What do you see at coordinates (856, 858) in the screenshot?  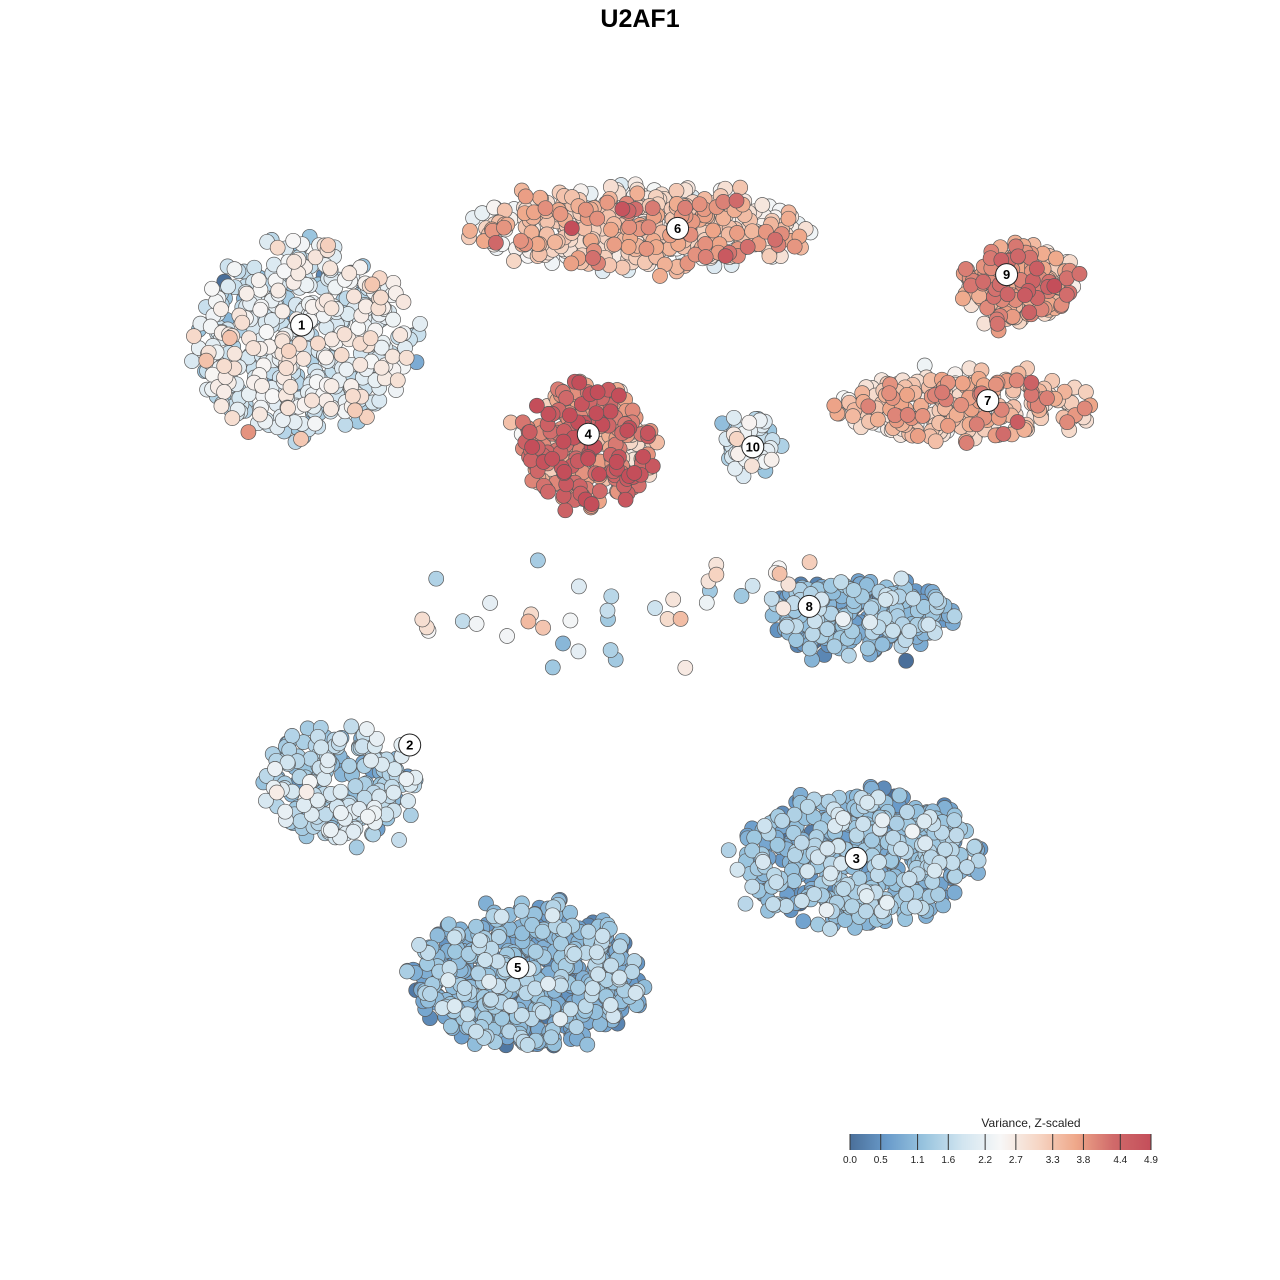 I see `cluster-label-text: 3` at bounding box center [856, 858].